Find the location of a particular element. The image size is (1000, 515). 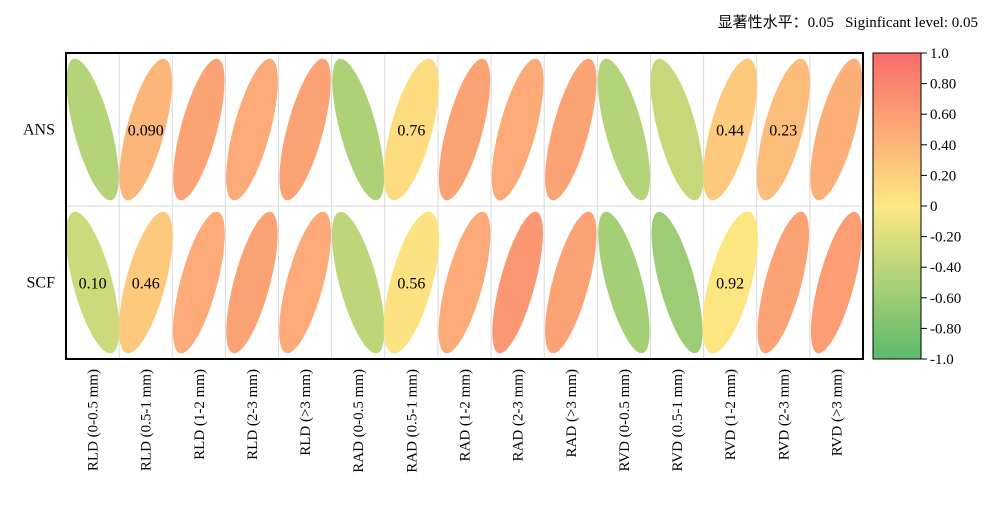

row-label: ANS is located at coordinates (39, 130).